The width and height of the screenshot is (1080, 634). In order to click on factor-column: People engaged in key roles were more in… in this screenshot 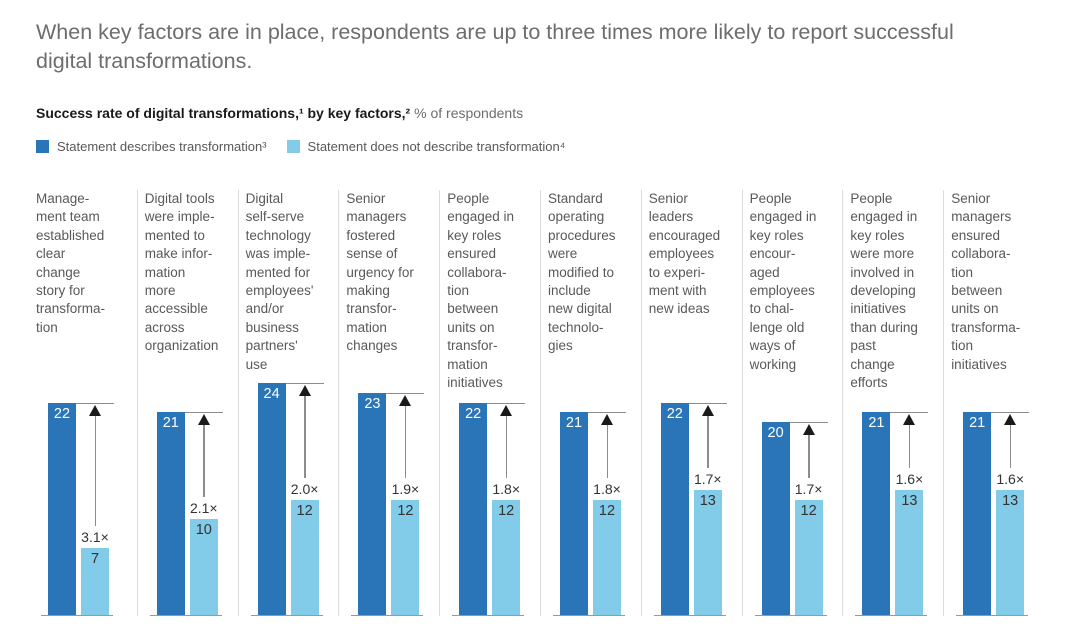, I will do `click(892, 403)`.